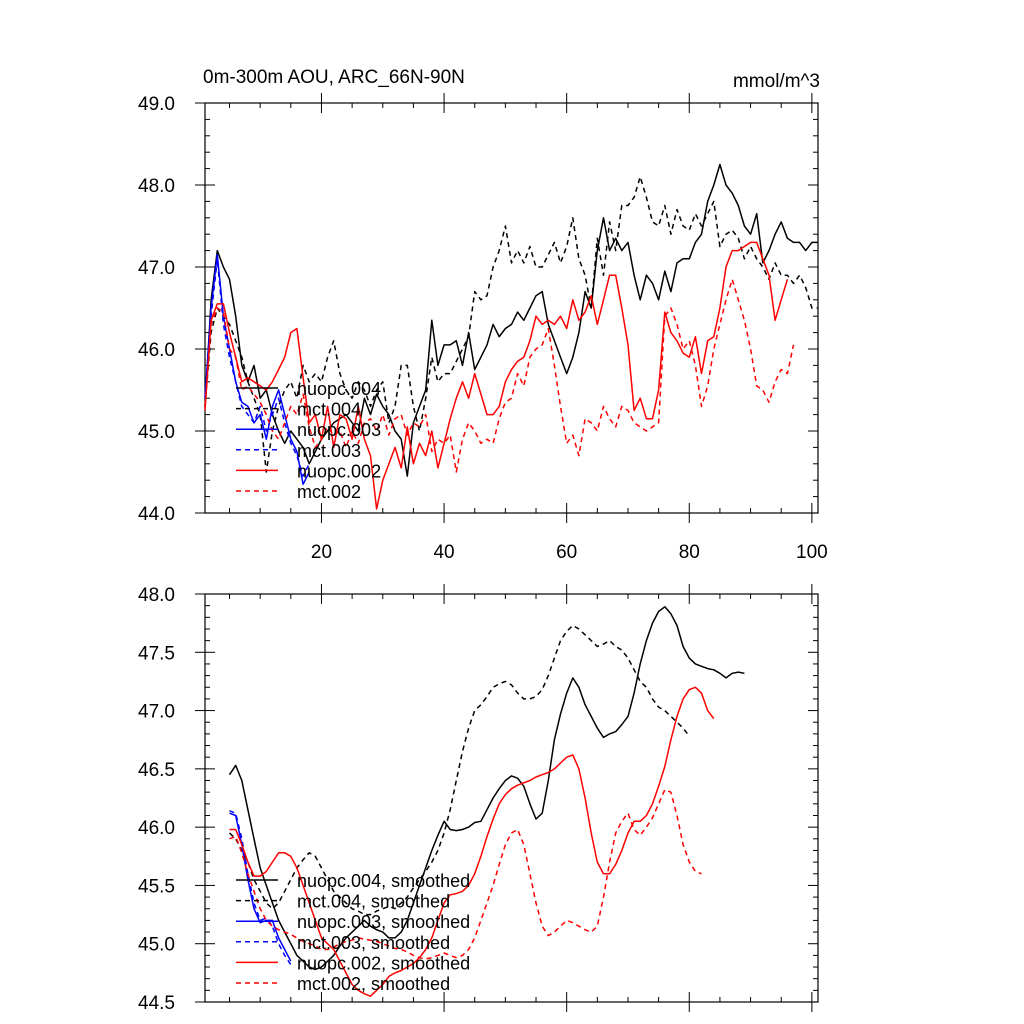 The image size is (1024, 1024). What do you see at coordinates (156, 828) in the screenshot?
I see `y-tick-label-bottom: 46.0` at bounding box center [156, 828].